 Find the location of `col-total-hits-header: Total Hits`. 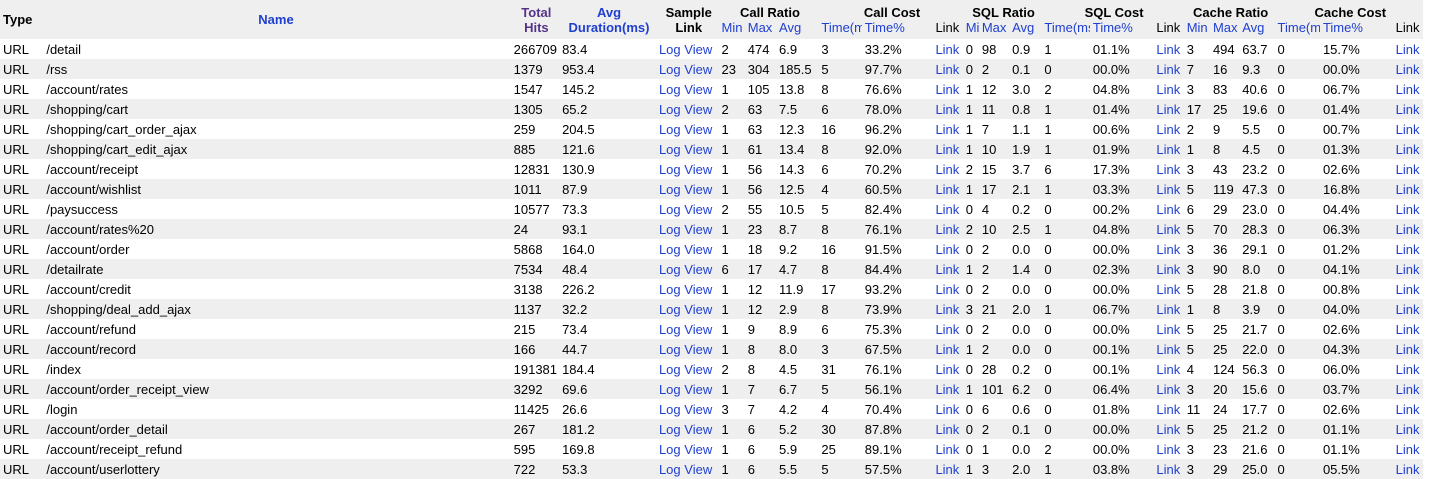

col-total-hits-header: Total Hits is located at coordinates (535, 19).